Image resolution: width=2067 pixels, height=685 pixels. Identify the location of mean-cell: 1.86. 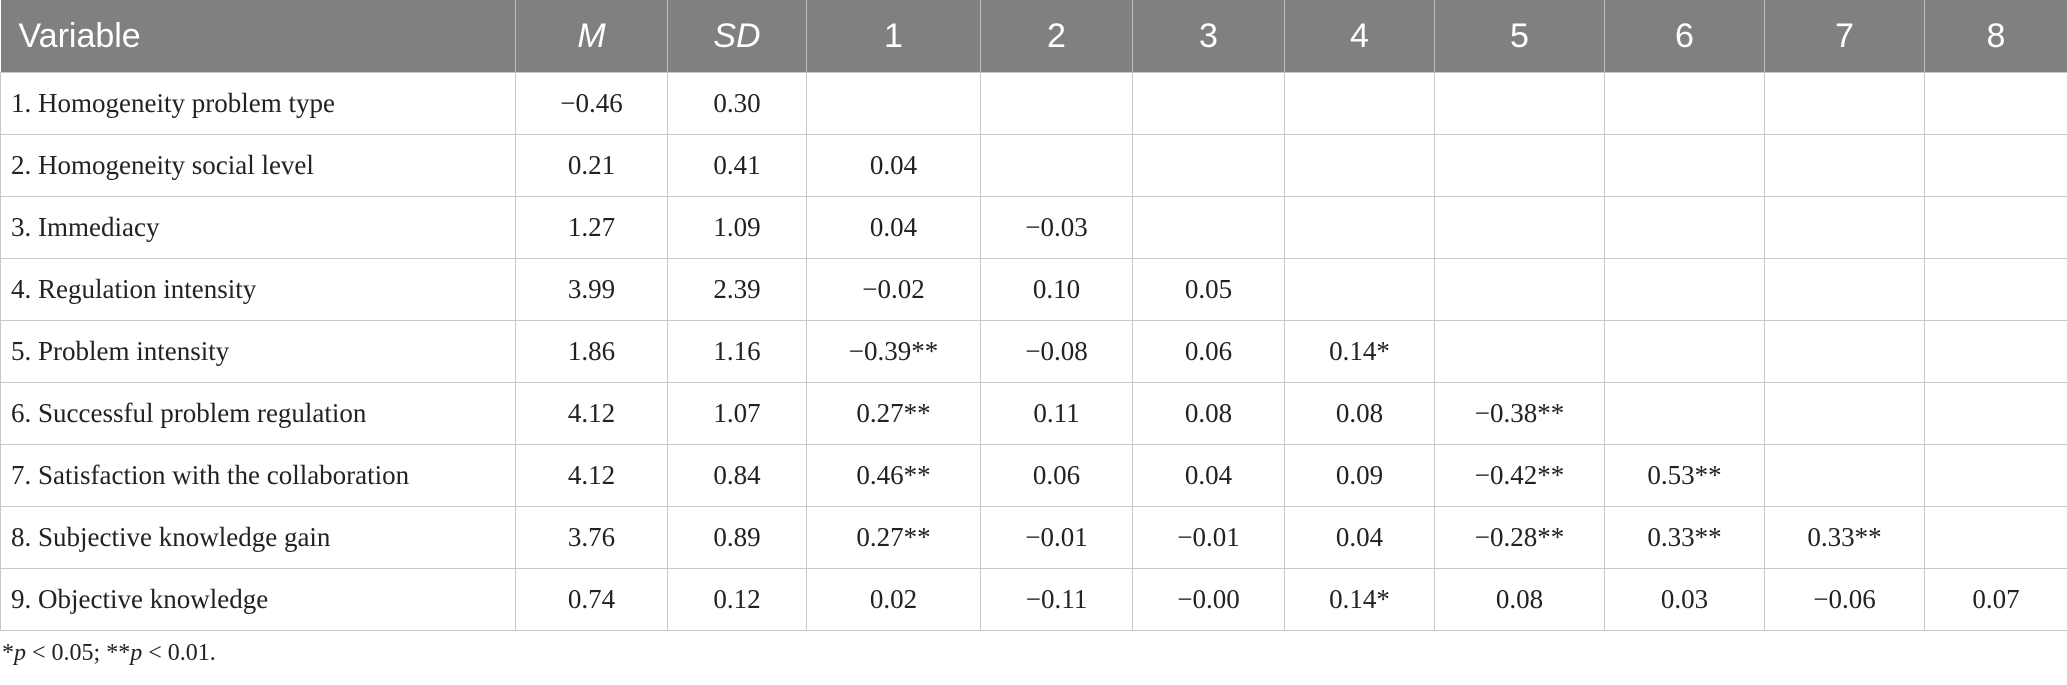
(591, 351).